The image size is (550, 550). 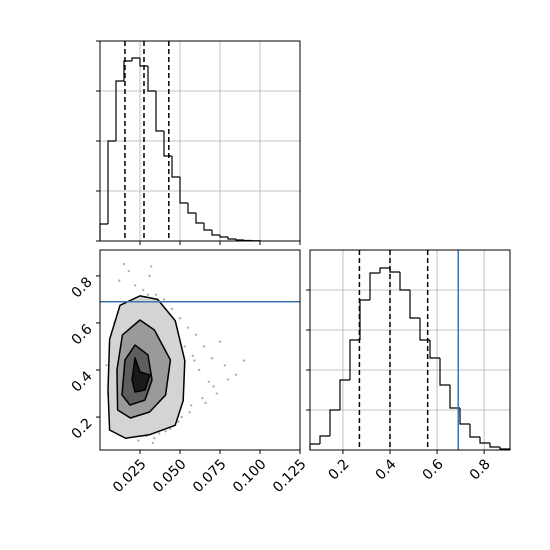 I want to click on contour, so click(x=141, y=375).